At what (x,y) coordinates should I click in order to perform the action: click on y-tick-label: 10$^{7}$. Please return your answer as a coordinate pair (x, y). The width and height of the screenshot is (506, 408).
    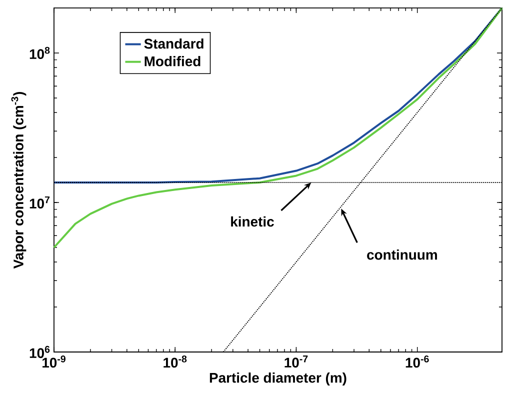
    Looking at the image, I should click on (40, 202).